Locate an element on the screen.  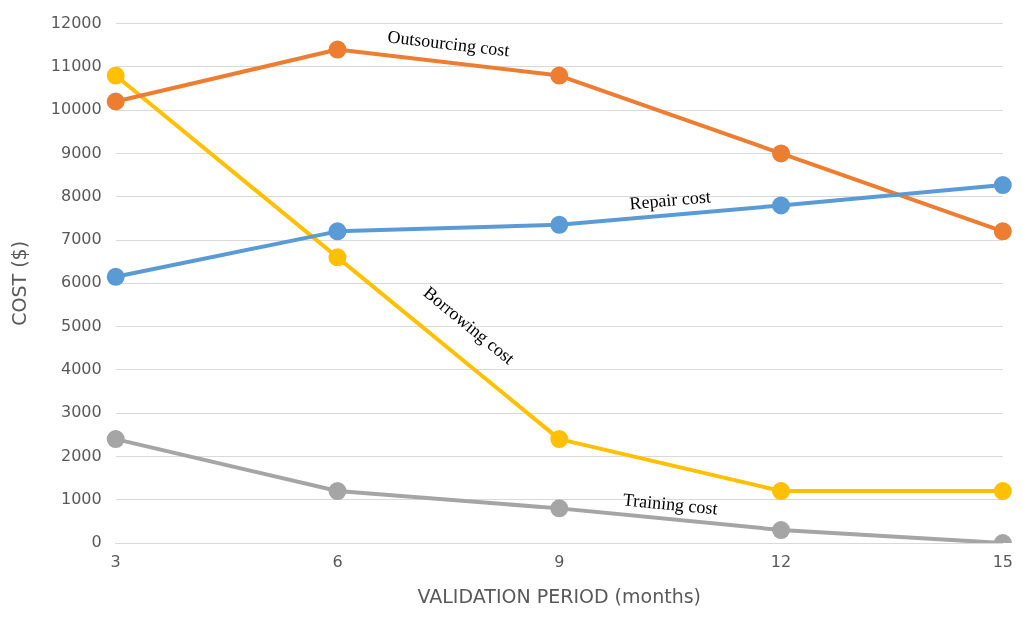
y-tick-label: 4000 is located at coordinates (81, 369).